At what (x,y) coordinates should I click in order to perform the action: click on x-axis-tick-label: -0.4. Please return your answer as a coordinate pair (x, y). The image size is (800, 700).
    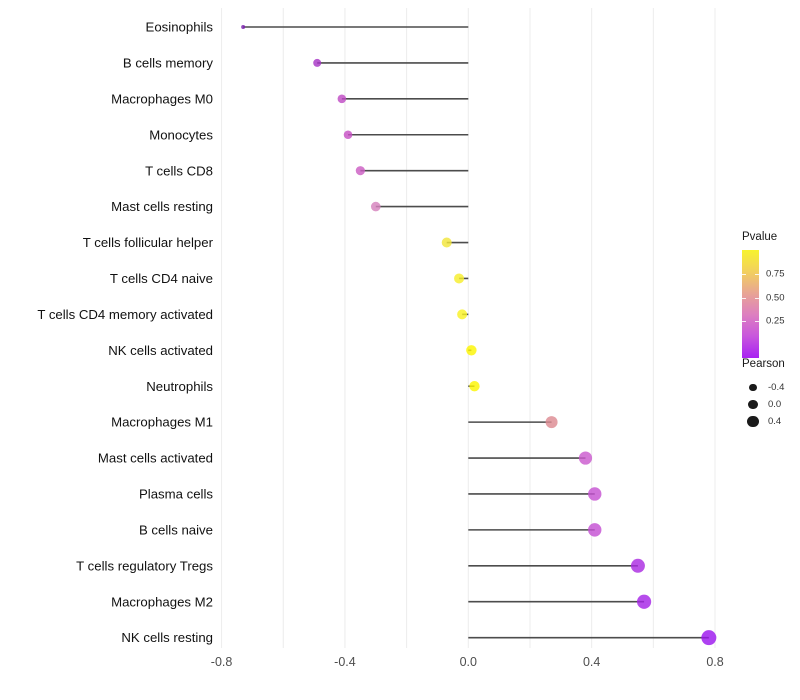
    Looking at the image, I should click on (345, 662).